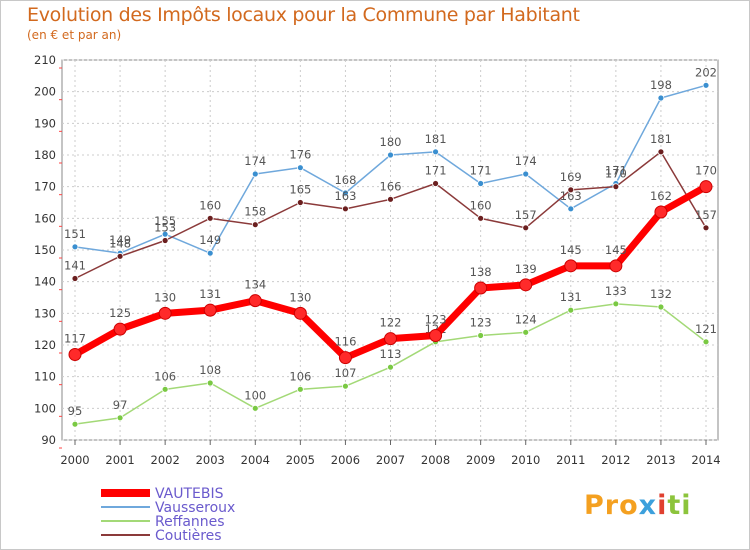 This screenshot has width=750, height=550. I want to click on data-label: 133, so click(616, 291).